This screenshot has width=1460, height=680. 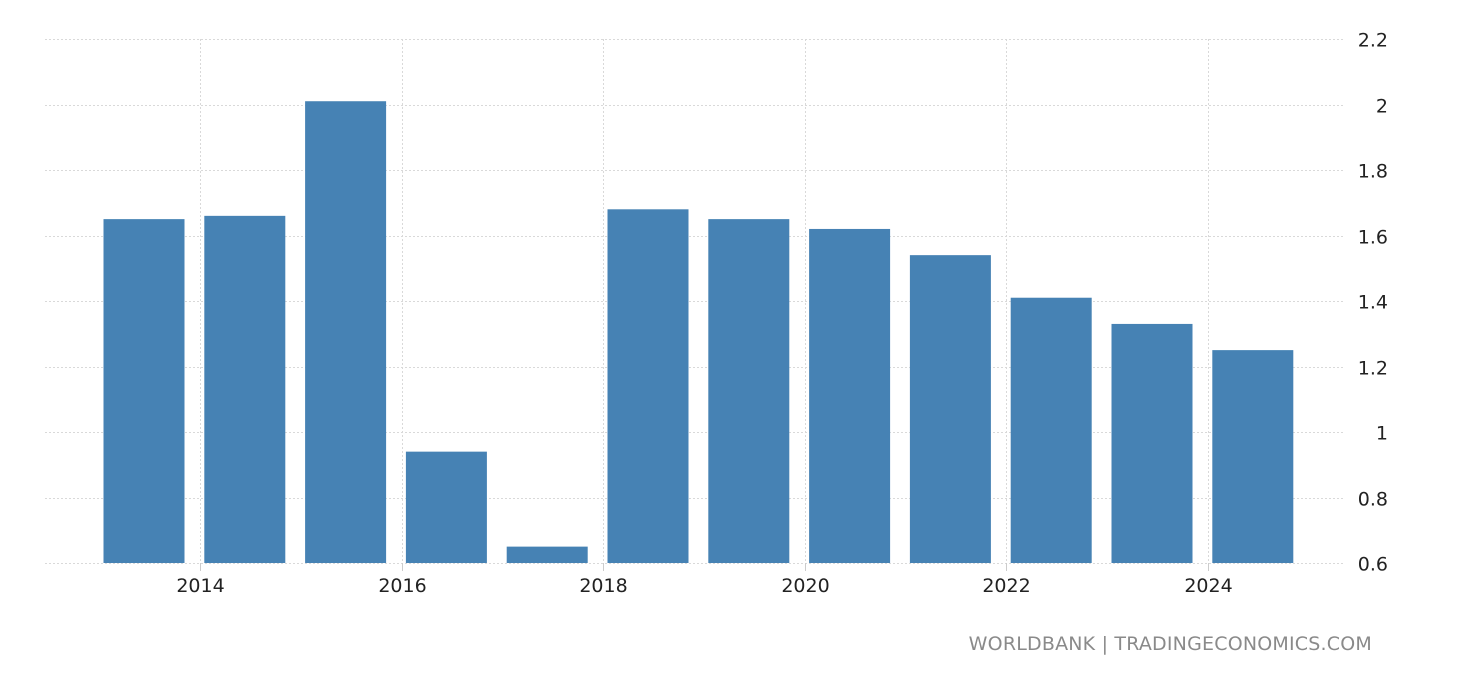 I want to click on y-tick-label: 0.8, so click(x=1373, y=500).